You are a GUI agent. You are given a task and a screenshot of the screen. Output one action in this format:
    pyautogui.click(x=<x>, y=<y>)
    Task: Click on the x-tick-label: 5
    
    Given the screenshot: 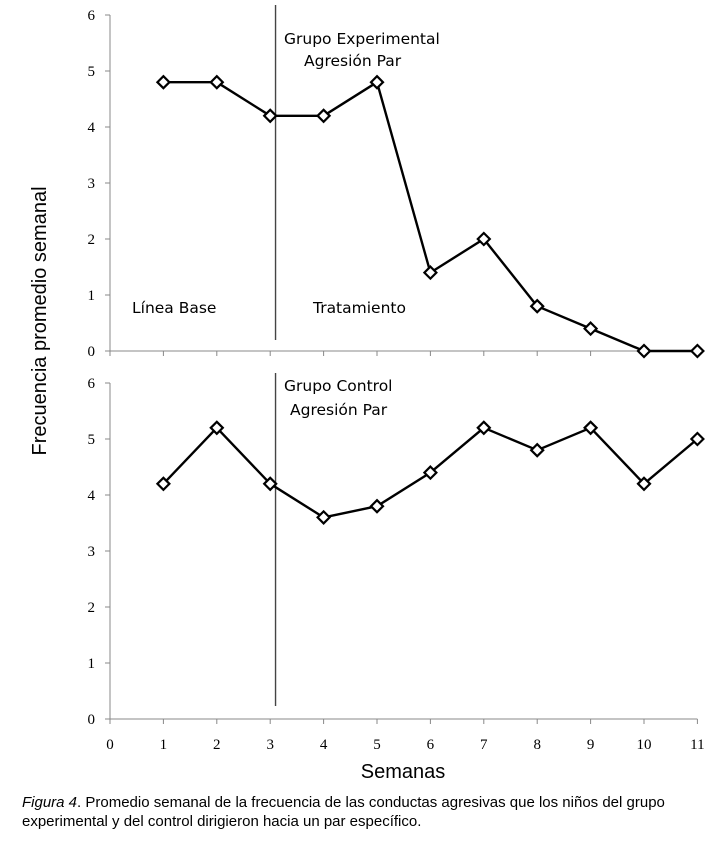 What is the action you would take?
    pyautogui.click(x=377, y=745)
    